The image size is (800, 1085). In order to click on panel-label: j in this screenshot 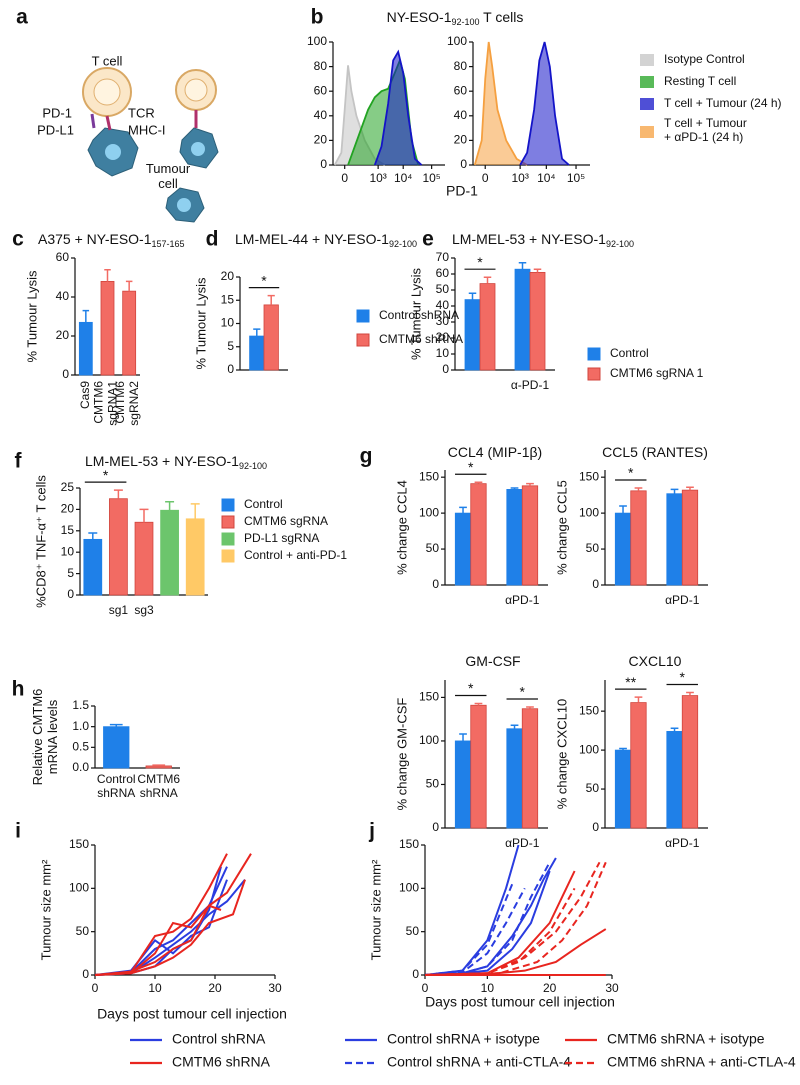, I will do `click(371, 831)`.